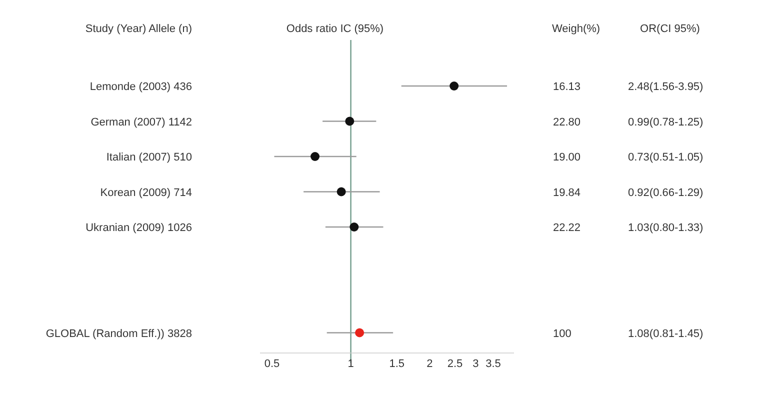  What do you see at coordinates (141, 87) in the screenshot?
I see `y-tick-label: Lemonde (2003) 436` at bounding box center [141, 87].